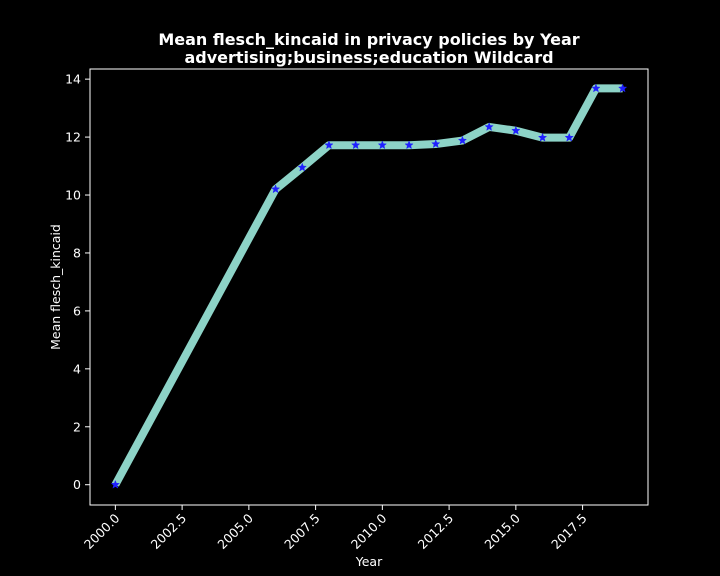 This screenshot has width=720, height=576. I want to click on y-tick-label: 4, so click(77, 368).